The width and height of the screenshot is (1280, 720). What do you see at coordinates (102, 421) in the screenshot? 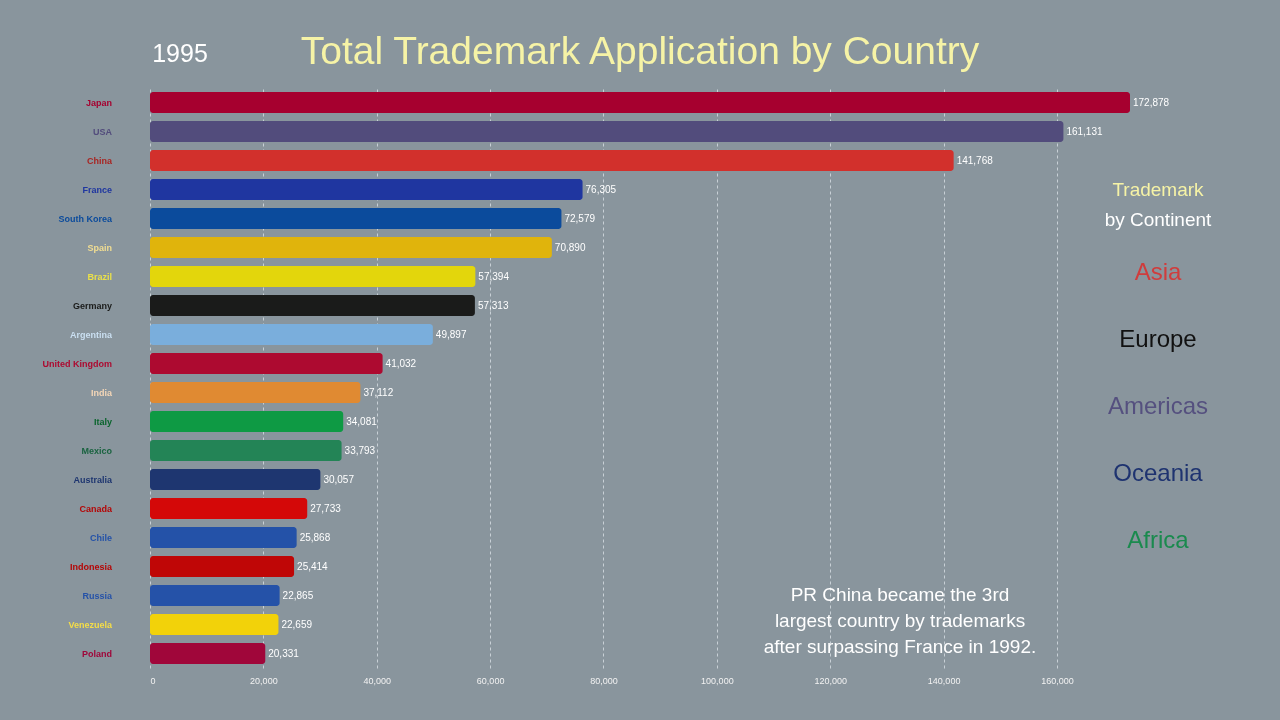
I see `y-tick-label: Italy` at bounding box center [102, 421].